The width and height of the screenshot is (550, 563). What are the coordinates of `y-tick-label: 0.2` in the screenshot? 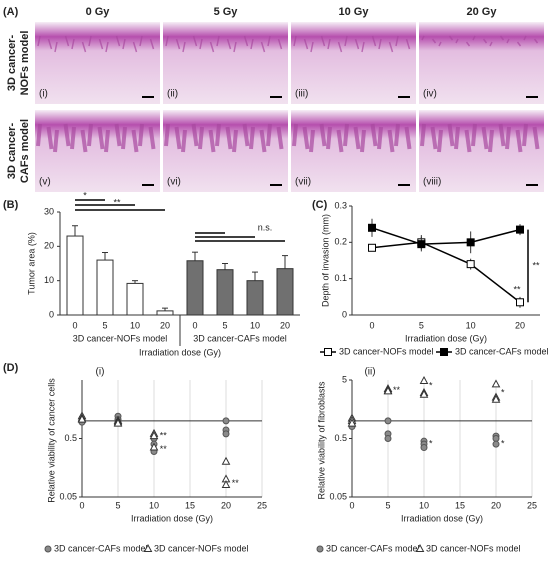 It's located at (340, 242).